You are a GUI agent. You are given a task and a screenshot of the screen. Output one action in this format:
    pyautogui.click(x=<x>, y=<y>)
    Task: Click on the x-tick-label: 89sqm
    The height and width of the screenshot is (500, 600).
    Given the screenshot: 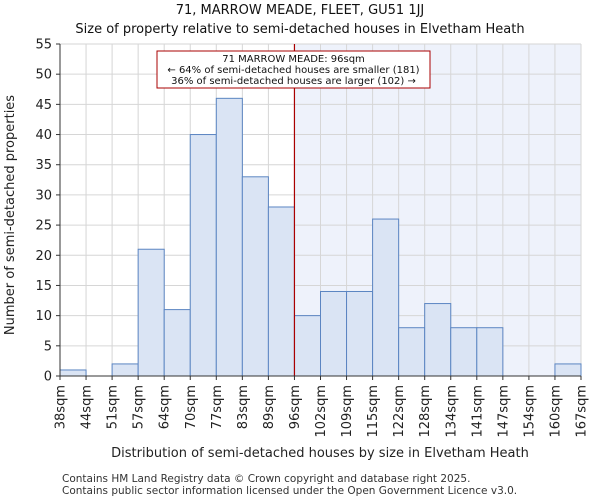 What is the action you would take?
    pyautogui.click(x=269, y=407)
    